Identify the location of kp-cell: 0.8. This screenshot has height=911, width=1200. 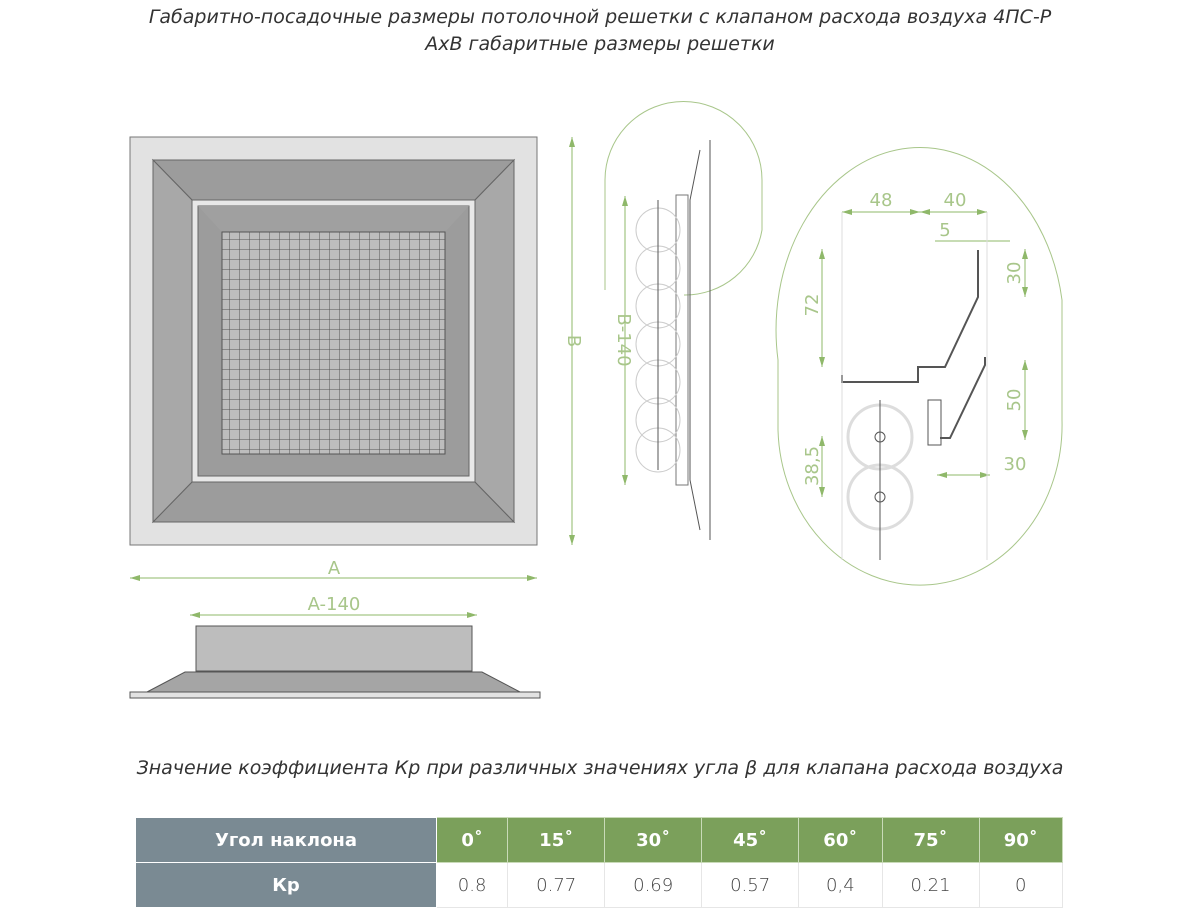
(472, 885).